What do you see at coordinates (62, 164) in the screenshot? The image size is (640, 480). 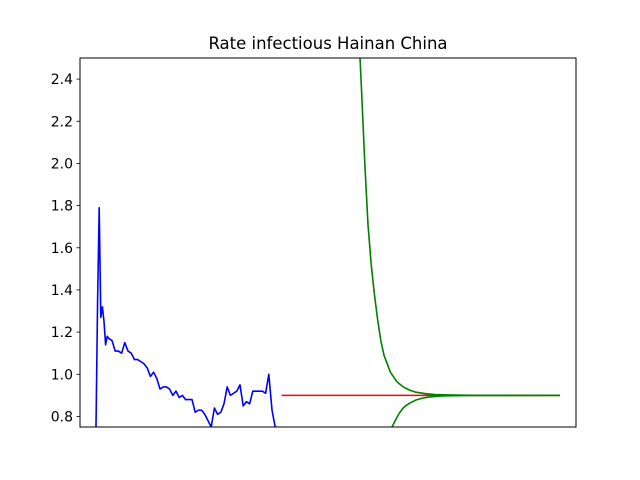 I see `y-tick-label: 2.0` at bounding box center [62, 164].